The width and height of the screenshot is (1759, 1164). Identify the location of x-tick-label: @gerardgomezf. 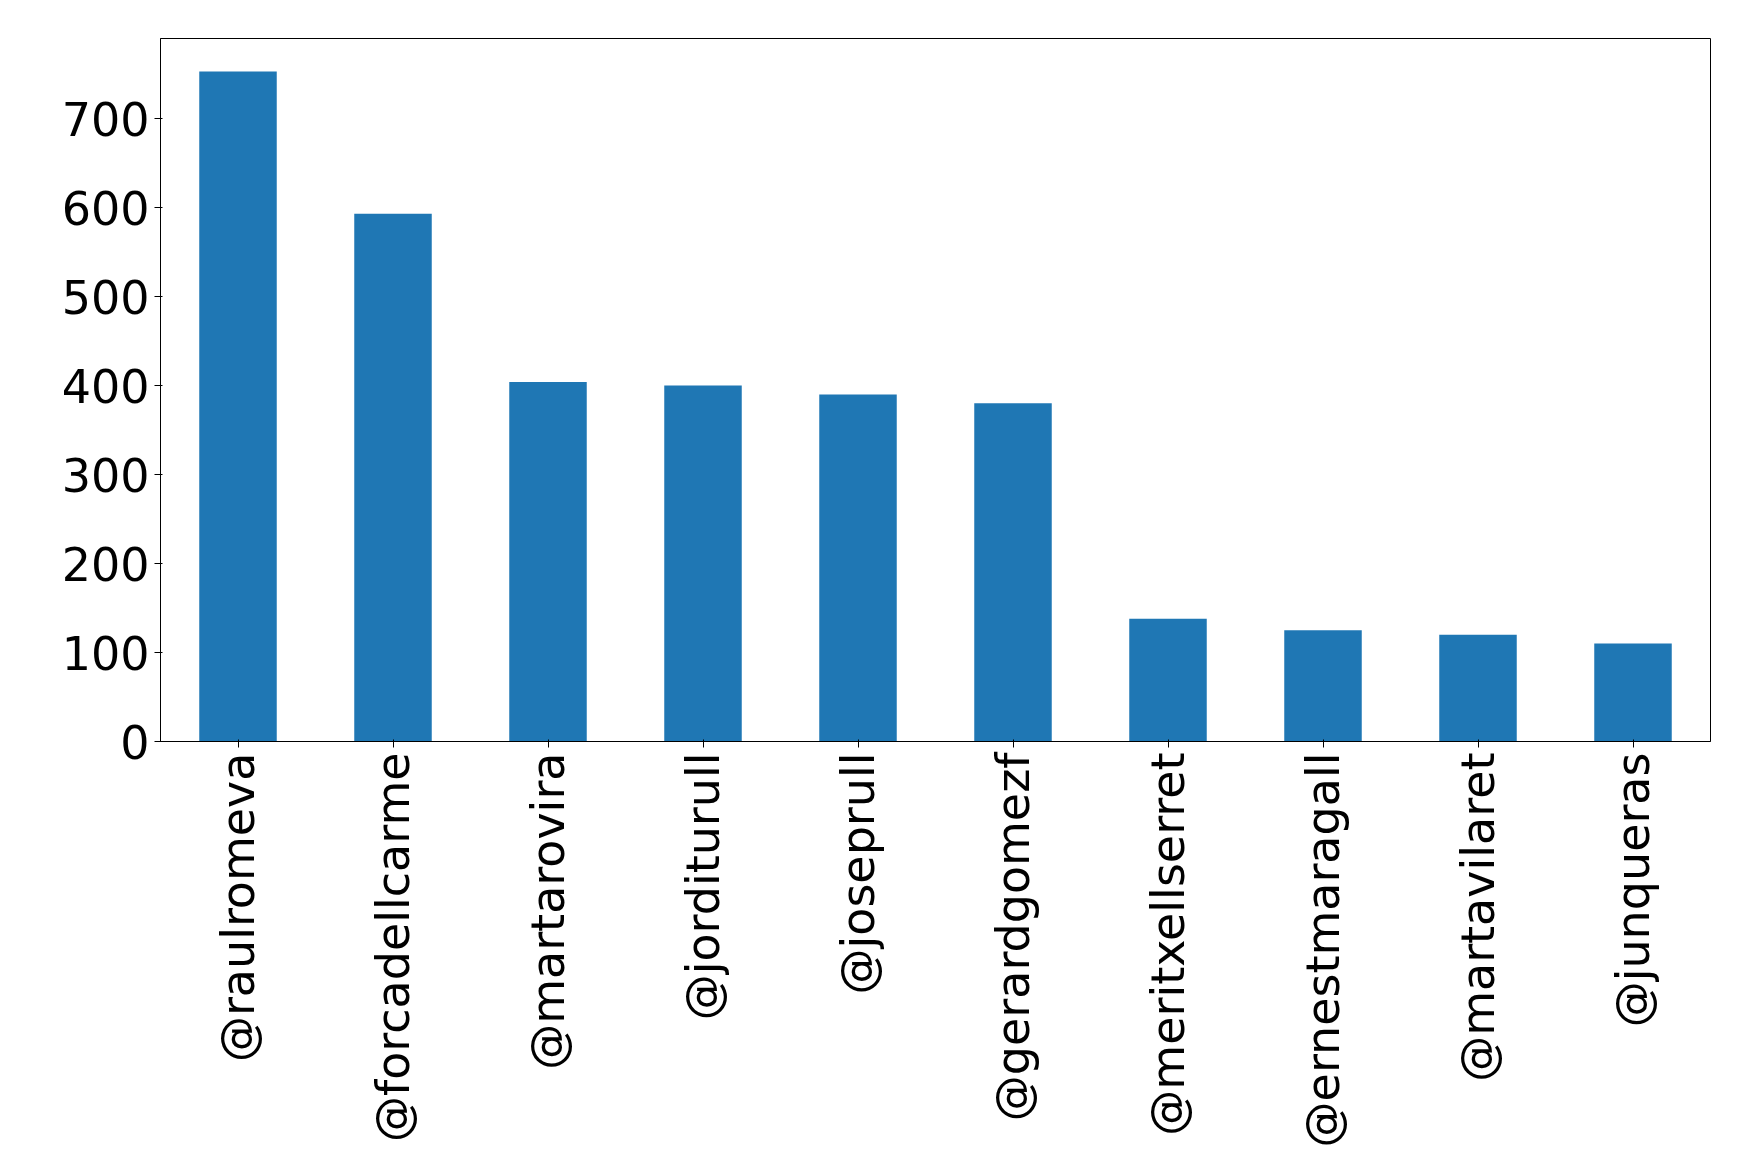
(1013, 936).